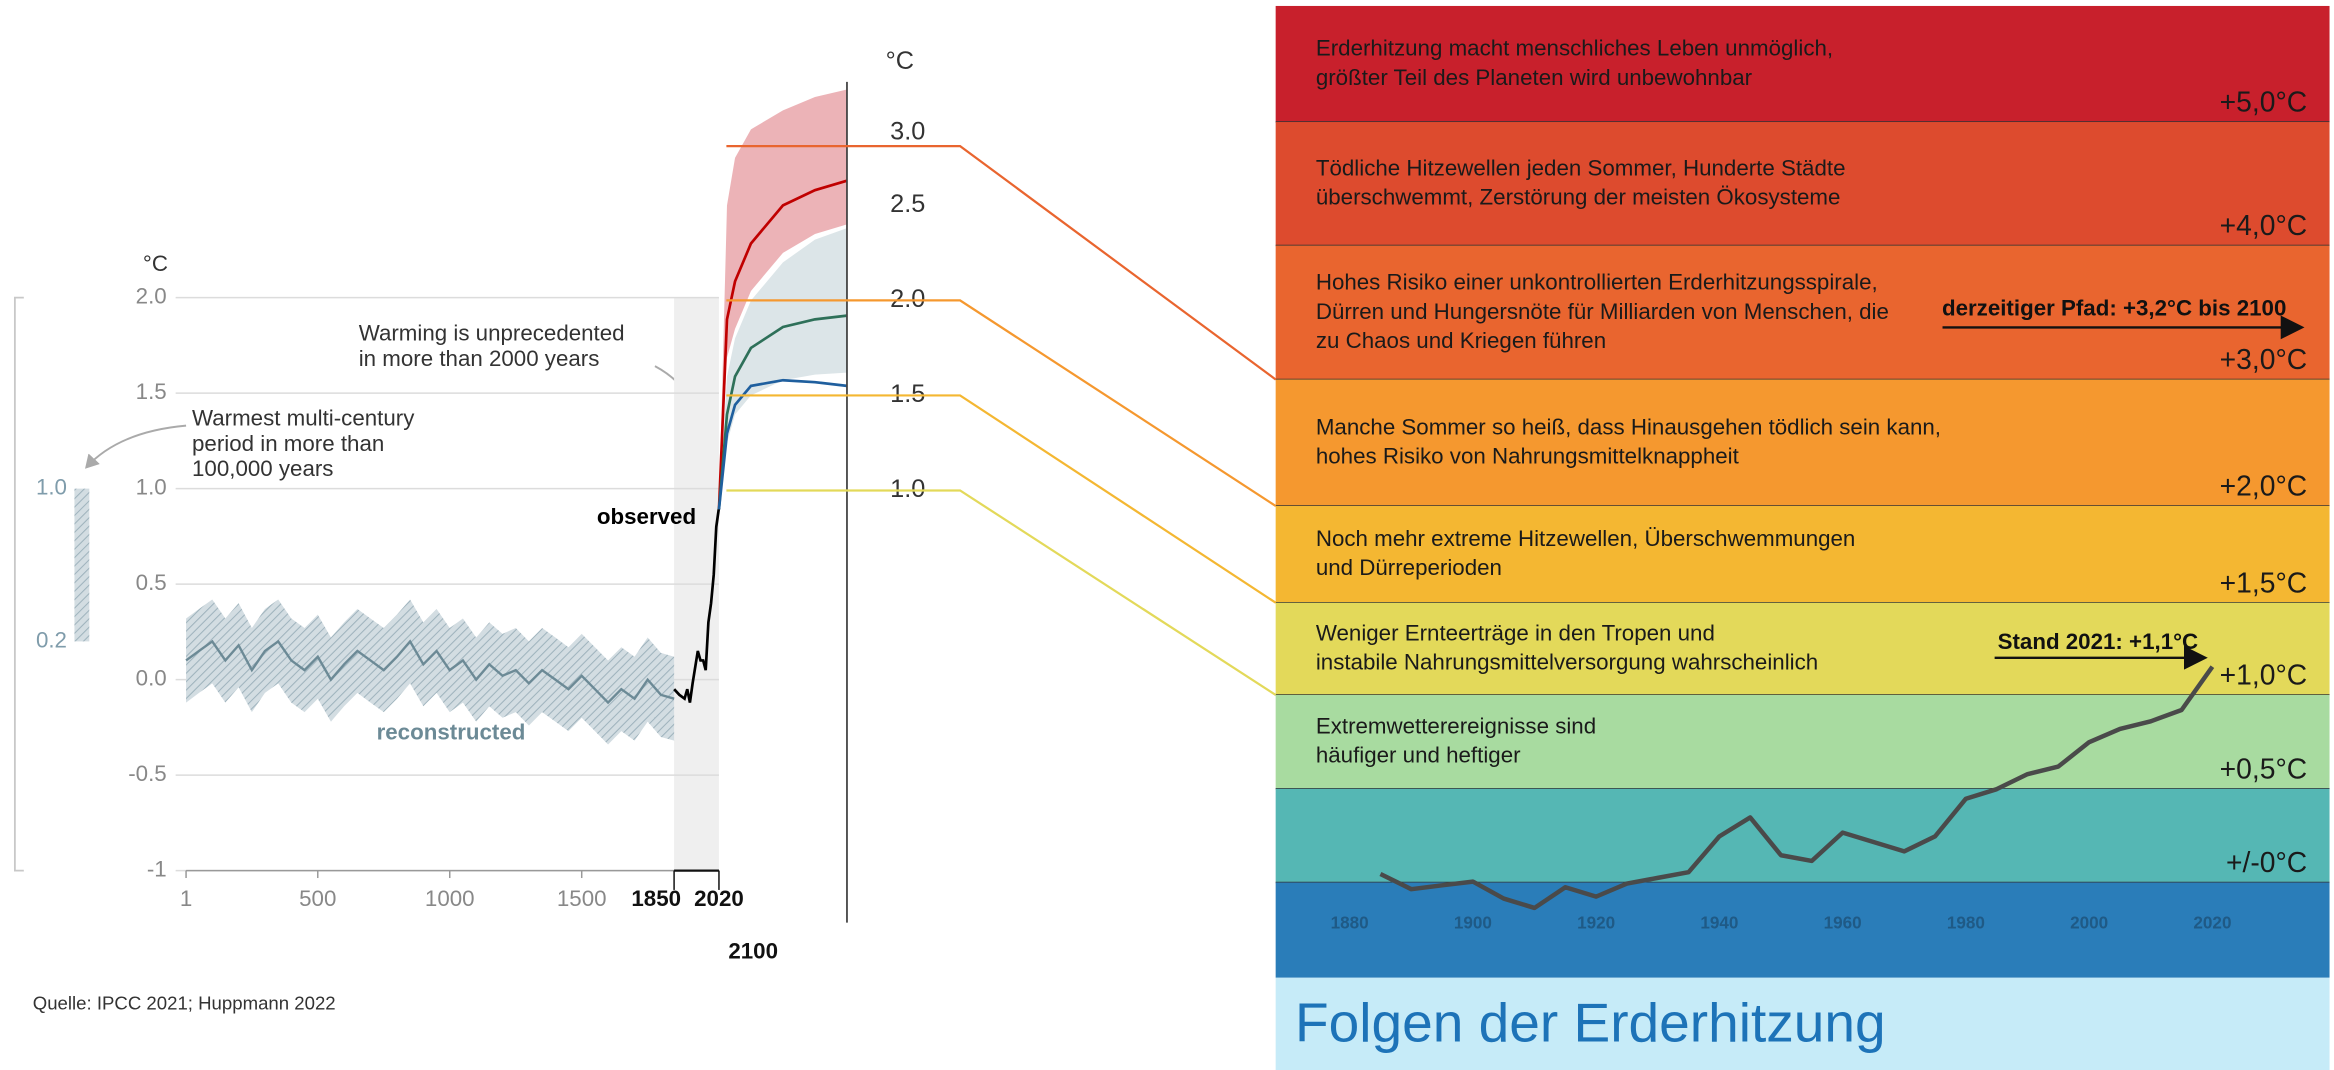 The width and height of the screenshot is (2334, 1070). I want to click on x-tick-label: 1960, so click(1843, 923).